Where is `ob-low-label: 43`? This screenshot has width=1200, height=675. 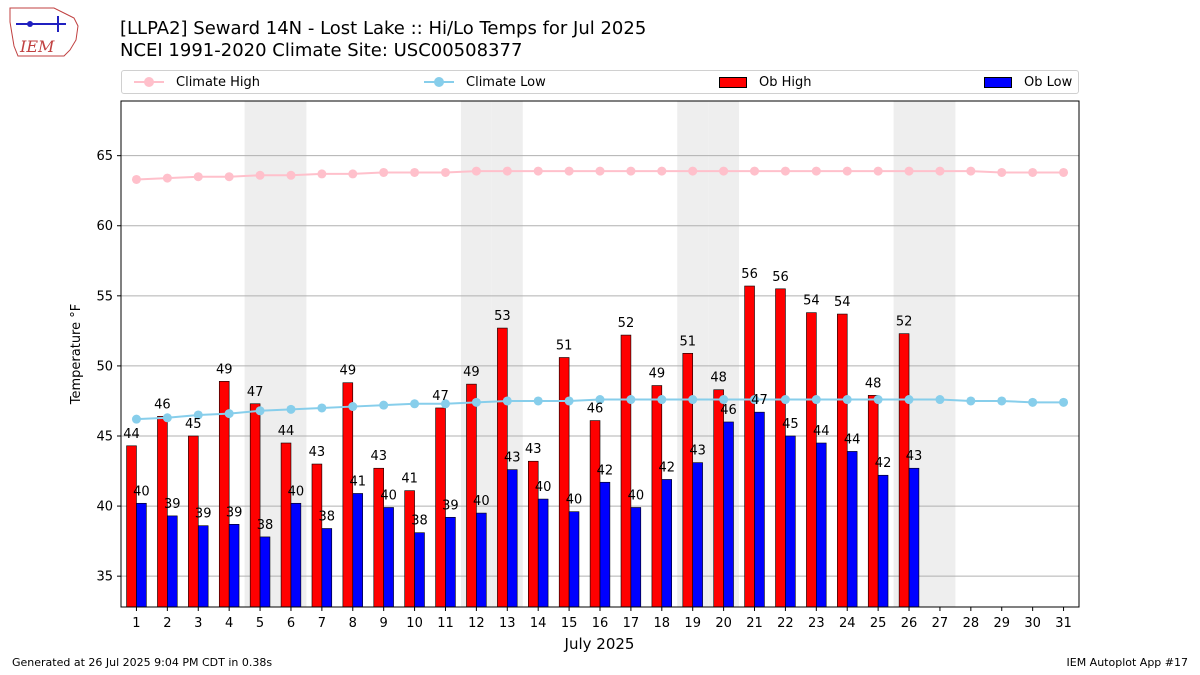
ob-low-label: 43 is located at coordinates (512, 458).